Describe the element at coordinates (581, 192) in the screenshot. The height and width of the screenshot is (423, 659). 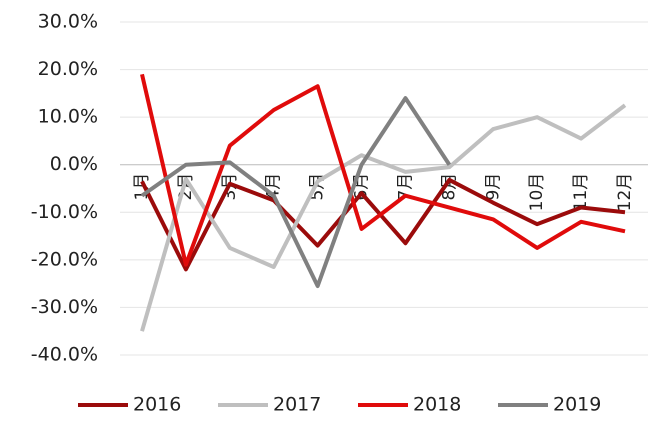
I see `x-tick-label: 11月` at that location.